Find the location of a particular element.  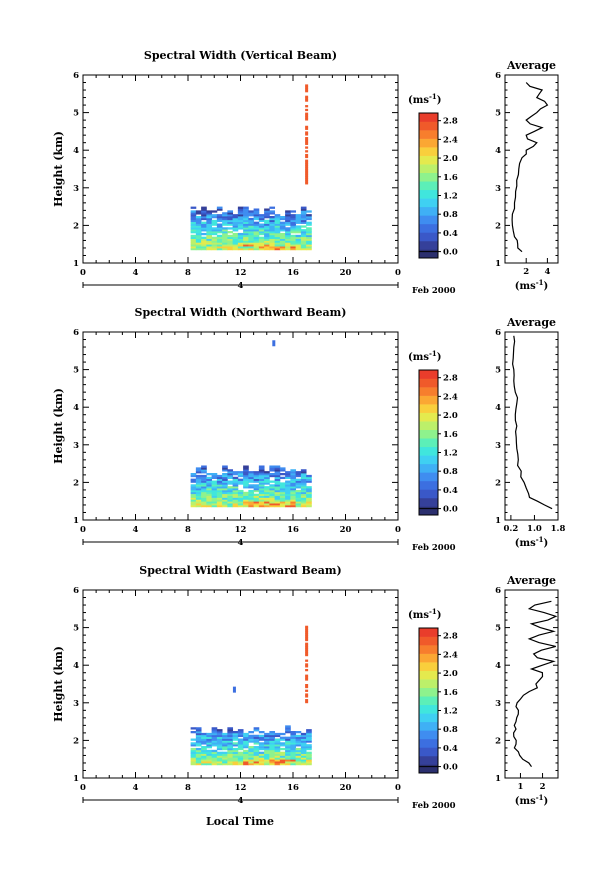

average-unit-exp: -1 is located at coordinates (540, 539).